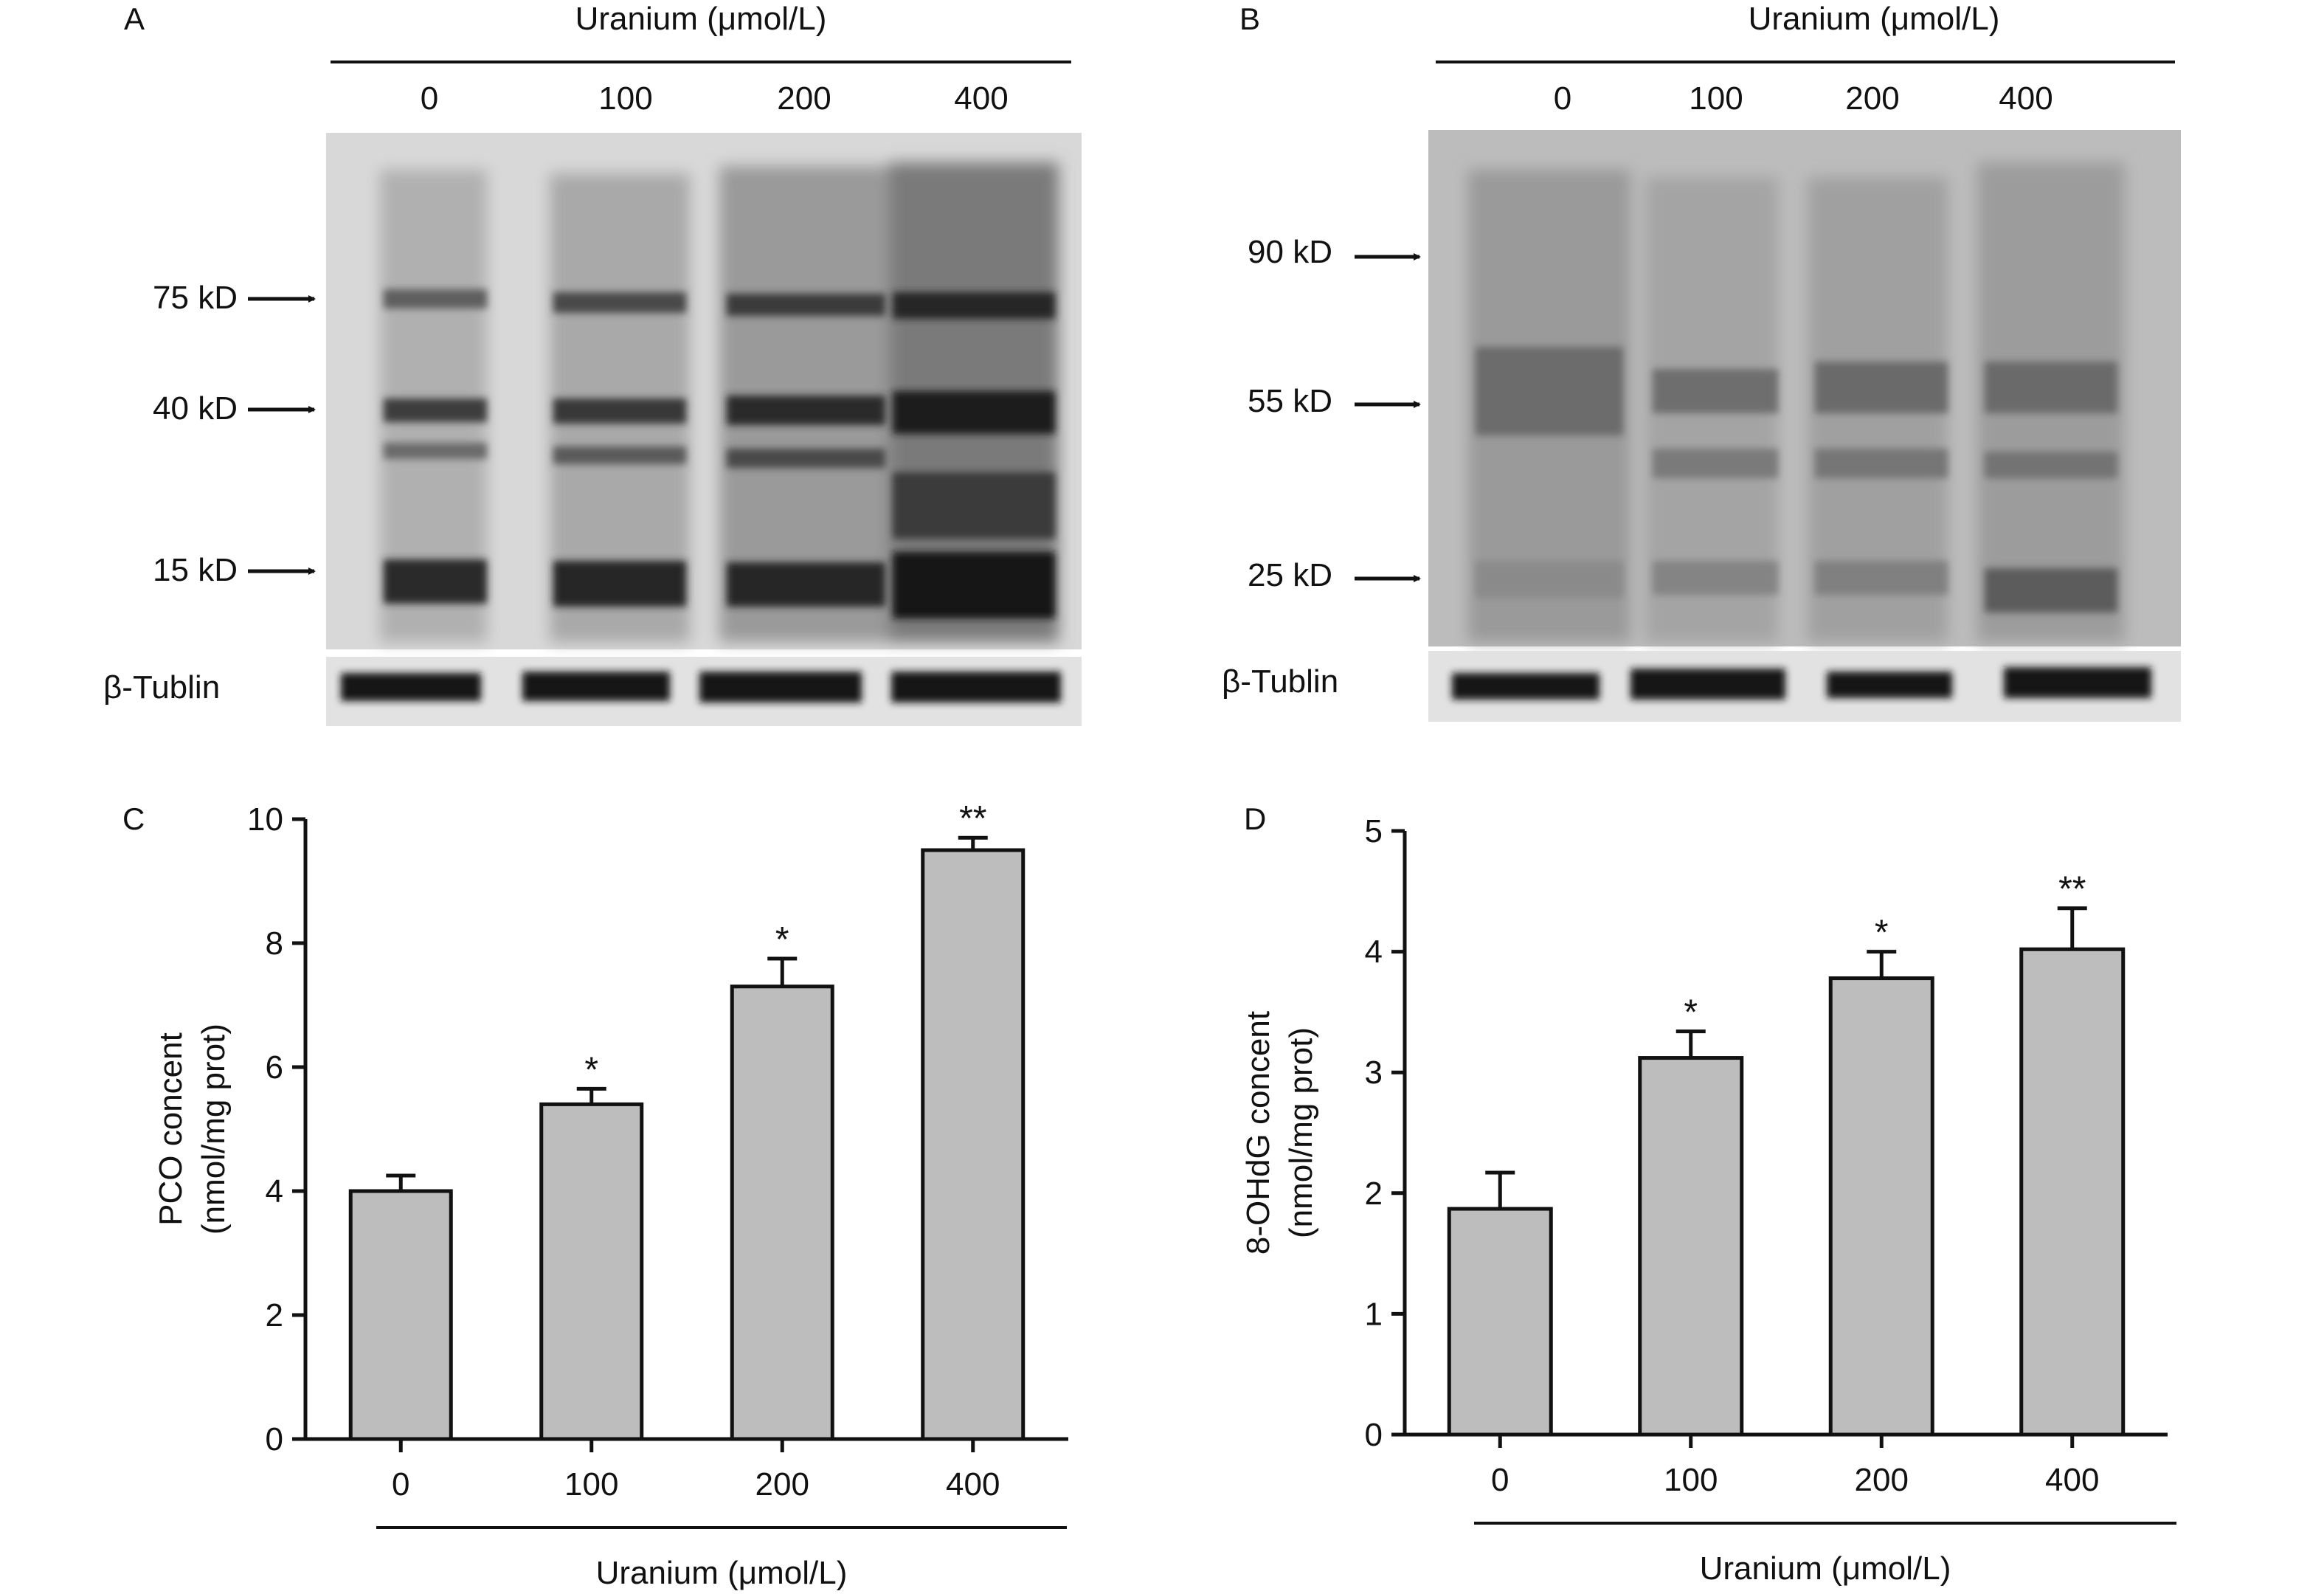 Image resolution: width=2324 pixels, height=1594 pixels. I want to click on y-tick-label: 8, so click(274, 943).